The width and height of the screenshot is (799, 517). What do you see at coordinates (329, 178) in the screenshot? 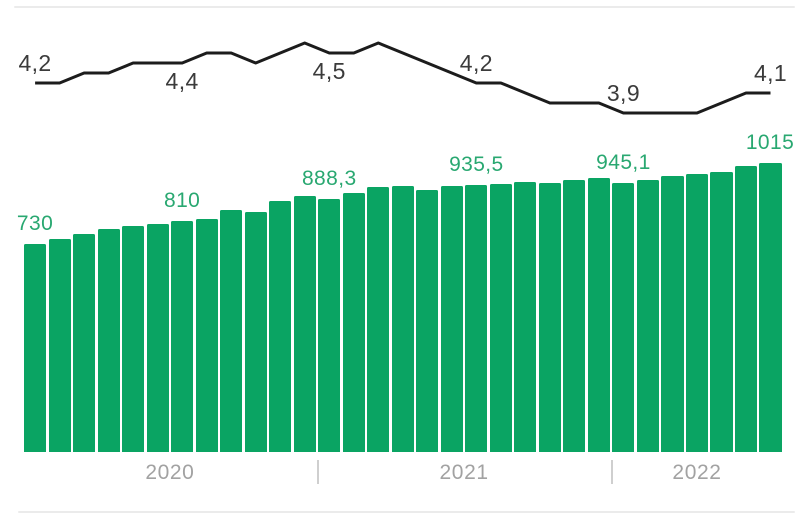
I see `bar-value-label: 888,3` at bounding box center [329, 178].